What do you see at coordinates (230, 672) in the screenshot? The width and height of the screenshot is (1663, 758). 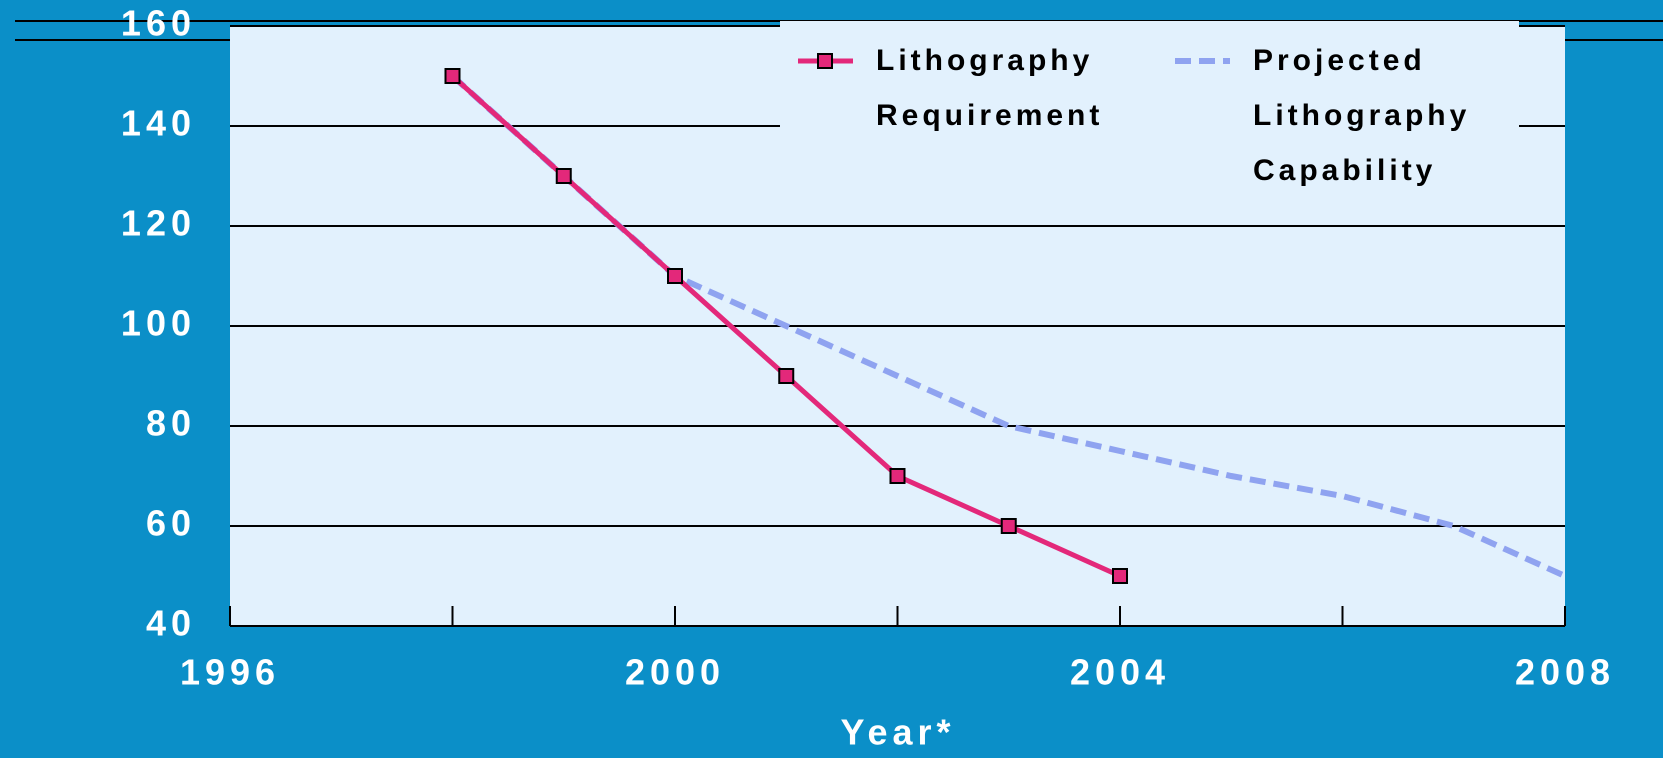 I see `x-tick-label: 1996` at bounding box center [230, 672].